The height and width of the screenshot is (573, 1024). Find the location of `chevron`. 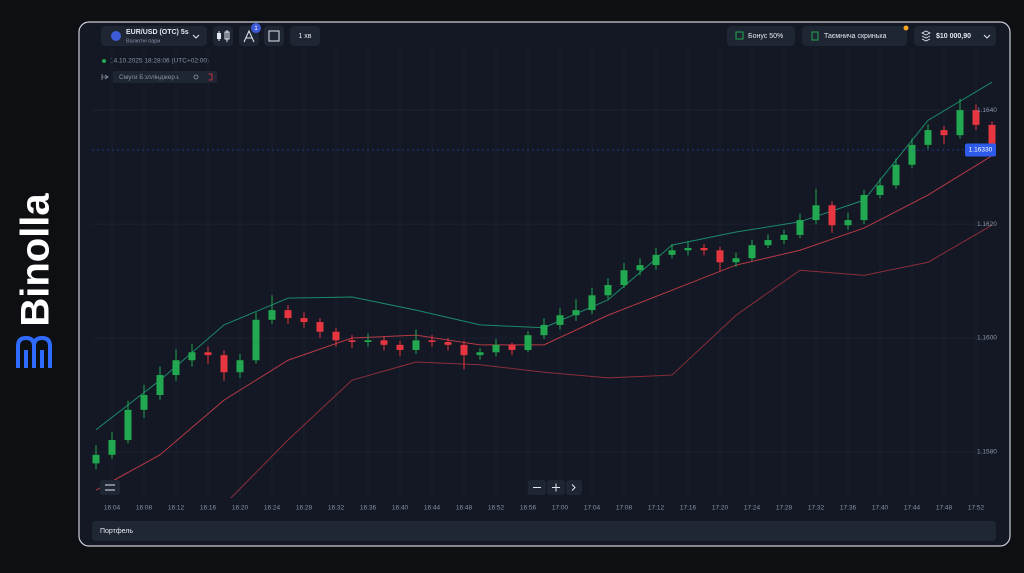

chevron is located at coordinates (987, 36).